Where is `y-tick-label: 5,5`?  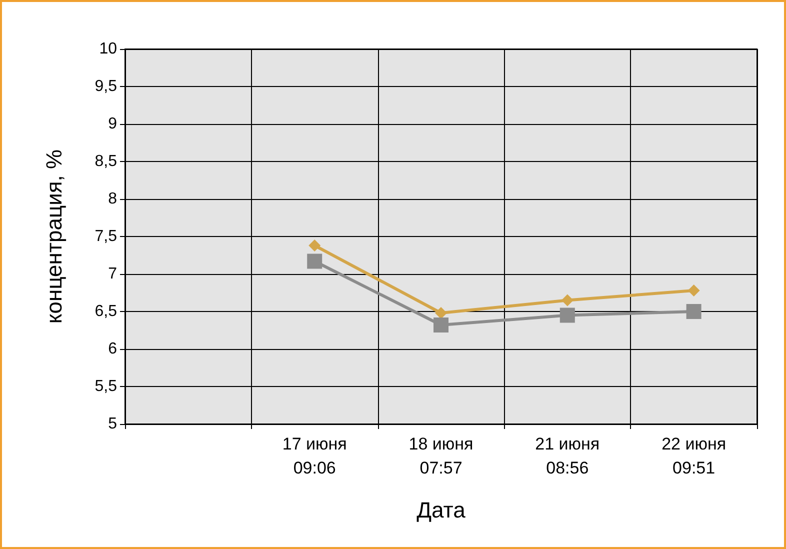
y-tick-label: 5,5 is located at coordinates (106, 386).